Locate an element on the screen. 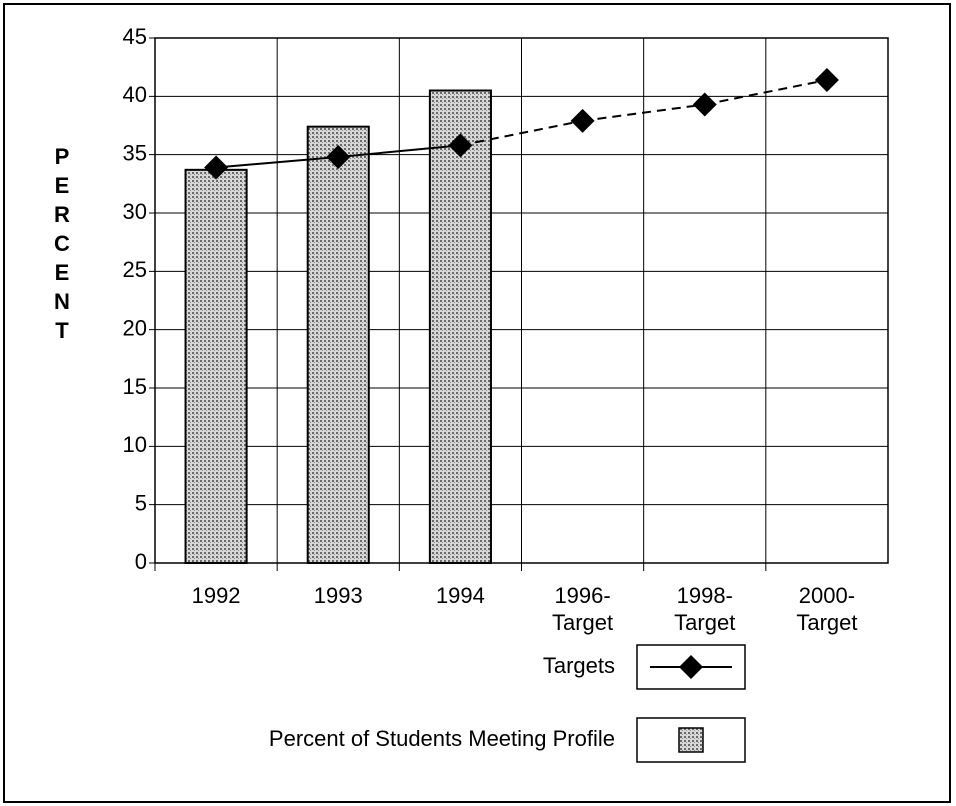 The width and height of the screenshot is (956, 806). y-tick-label: 45 is located at coordinates (135, 36).